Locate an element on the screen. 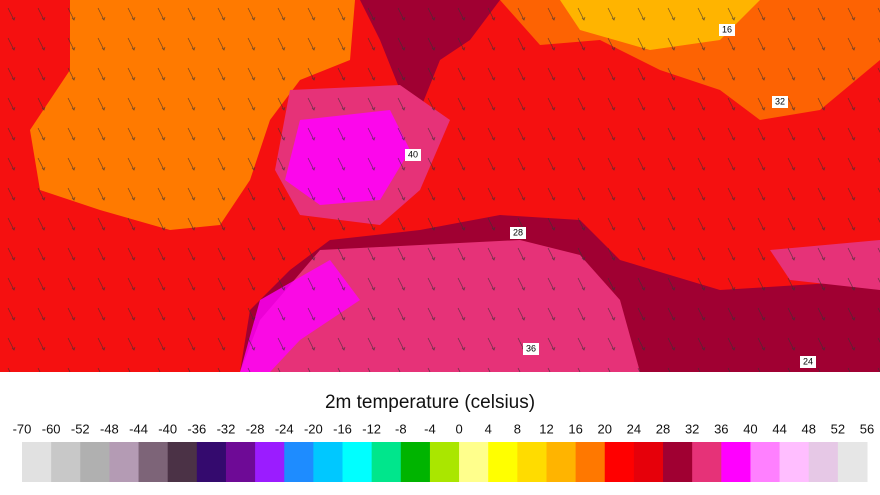  contour-label: 16 is located at coordinates (727, 29).